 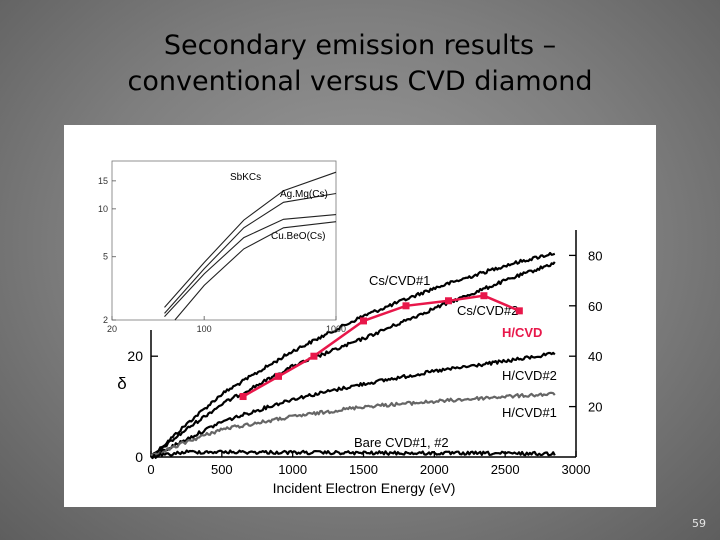 What do you see at coordinates (255, 271) in the screenshot?
I see `inset-series-line-cu-beo-cs-lower` at bounding box center [255, 271].